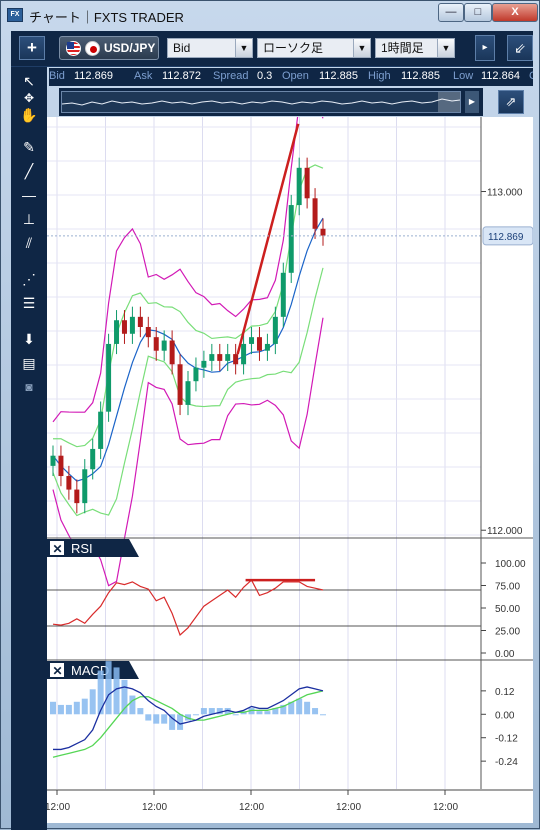 This screenshot has height=830, width=540. Describe the element at coordinates (29, 387) in the screenshot. I see `camera-icon: ◙` at that location.